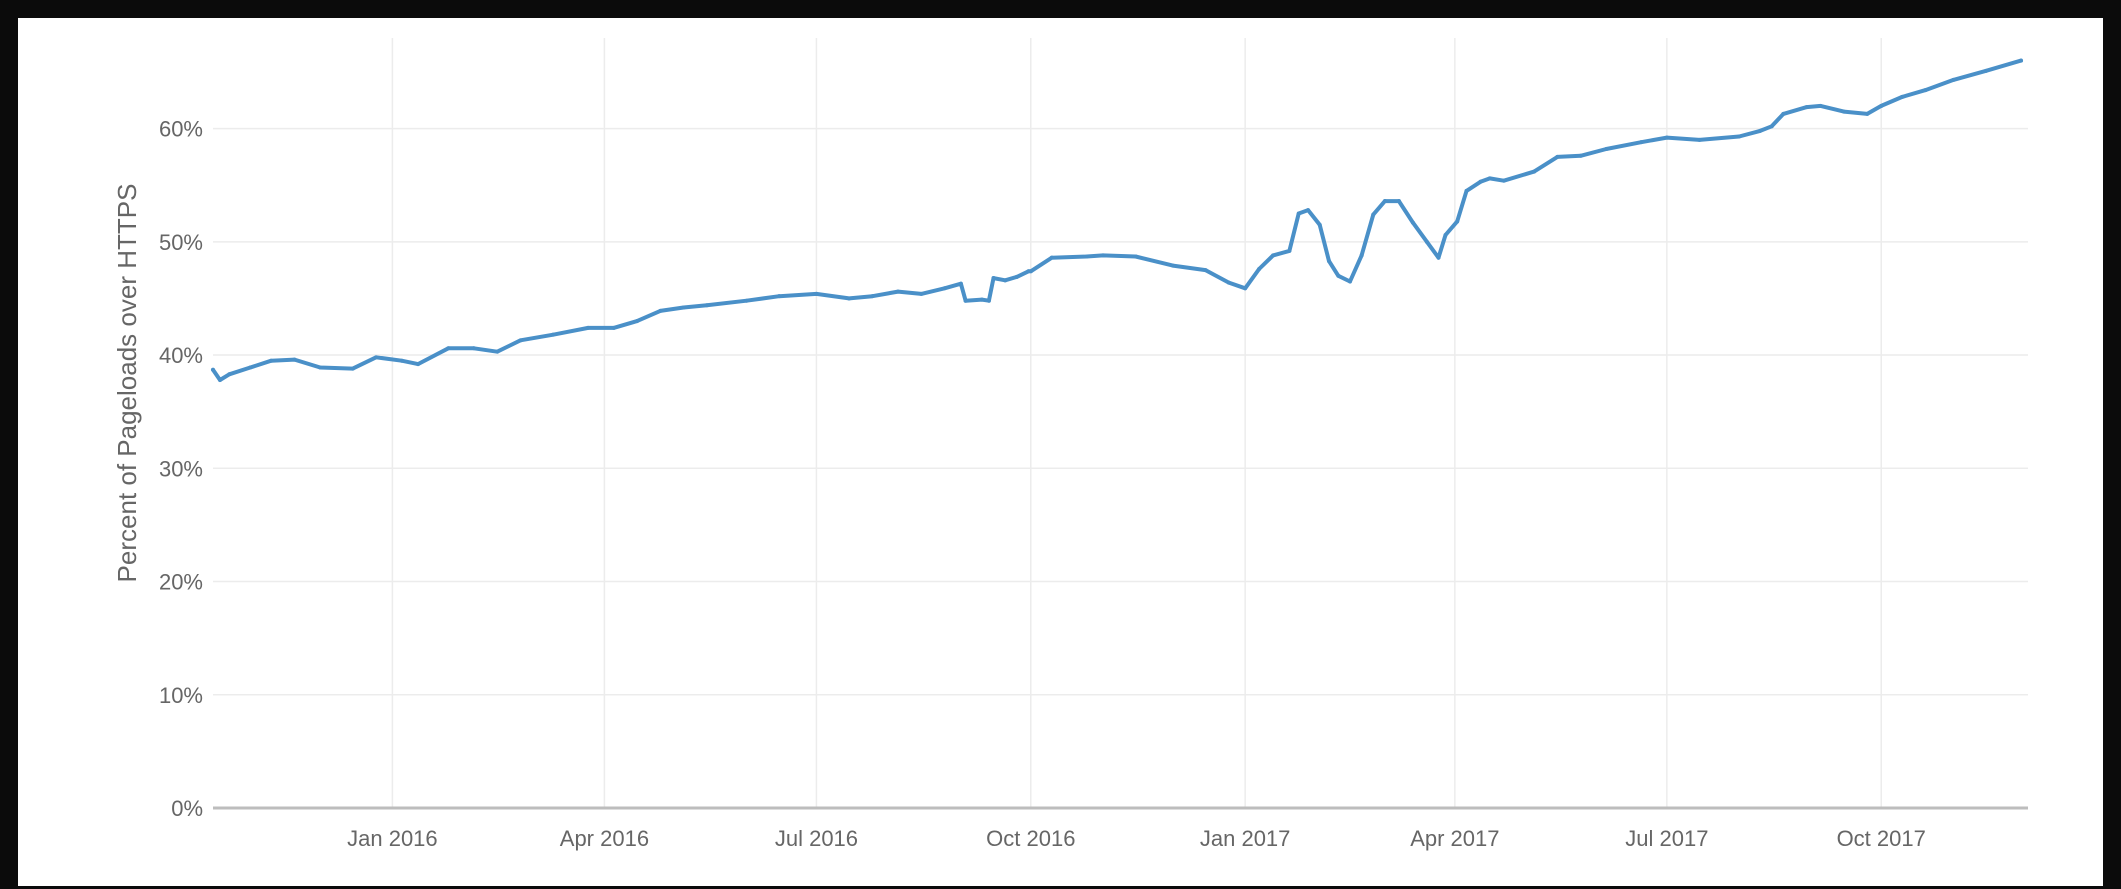 Image resolution: width=2121 pixels, height=889 pixels. Describe the element at coordinates (181, 242) in the screenshot. I see `y-tick-label: 50%` at that location.